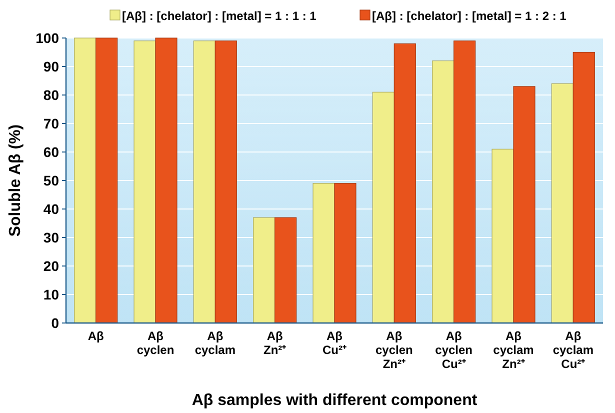 Image resolution: width=615 pixels, height=413 pixels. What do you see at coordinates (219, 16) in the screenshot?
I see `legend-label: [Aβ] : [chelator] : [metal] = 1 : 1 : 1` at bounding box center [219, 16].